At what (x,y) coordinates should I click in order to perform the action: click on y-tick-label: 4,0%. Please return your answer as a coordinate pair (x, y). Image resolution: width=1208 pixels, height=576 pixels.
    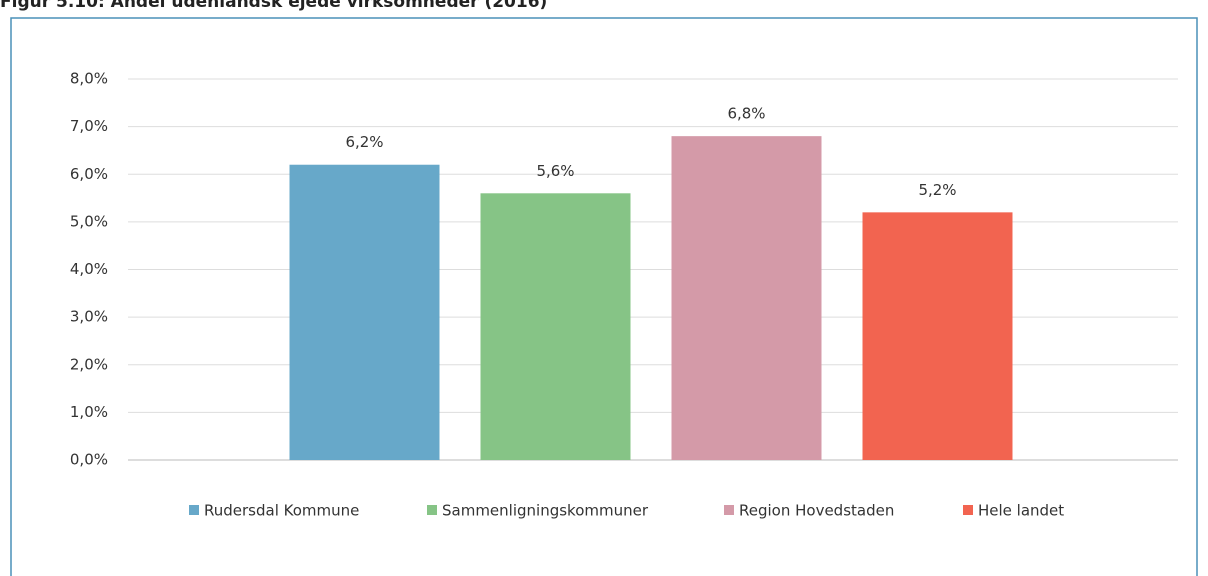
    Looking at the image, I should click on (89, 269).